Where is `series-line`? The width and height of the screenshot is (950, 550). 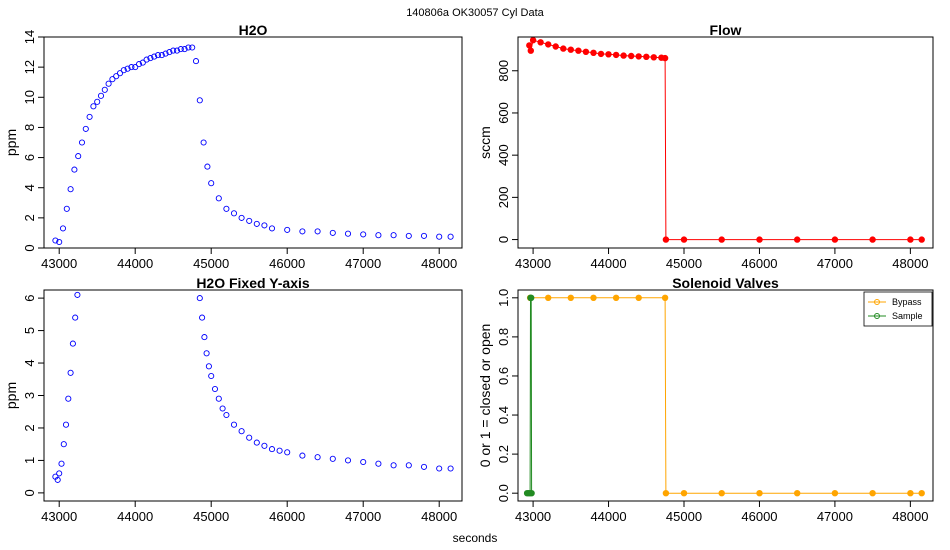
series-line is located at coordinates (530, 395).